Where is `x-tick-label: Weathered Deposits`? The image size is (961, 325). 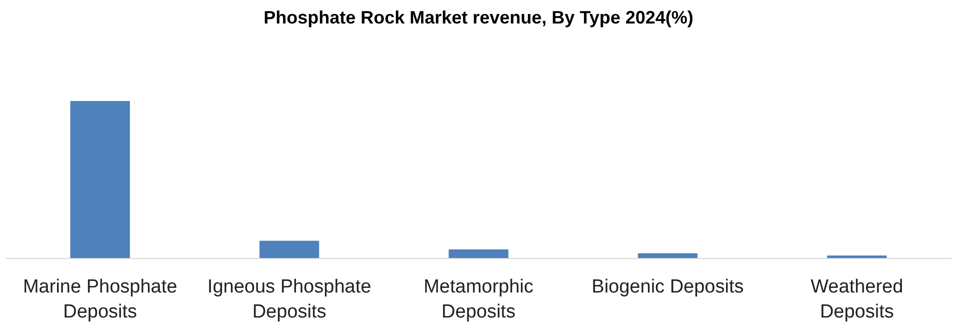
x-tick-label: Weathered Deposits is located at coordinates (857, 299).